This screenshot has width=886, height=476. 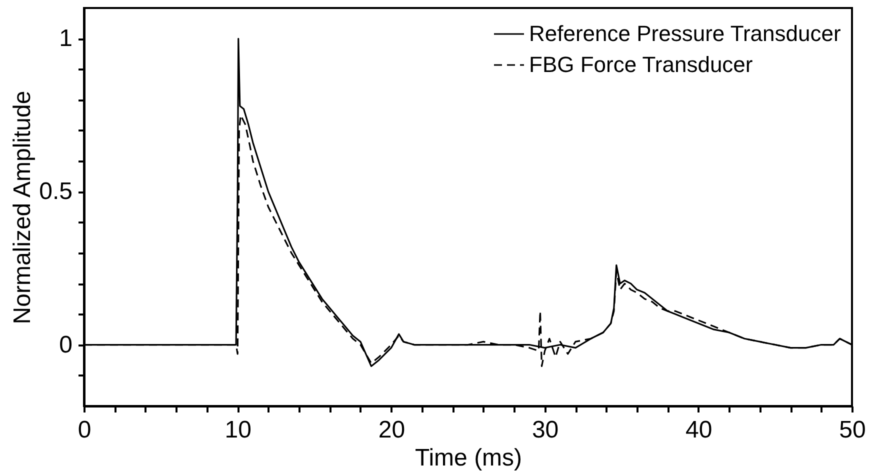 What do you see at coordinates (641, 64) in the screenshot?
I see `legend-label: FBG Force Transducer` at bounding box center [641, 64].